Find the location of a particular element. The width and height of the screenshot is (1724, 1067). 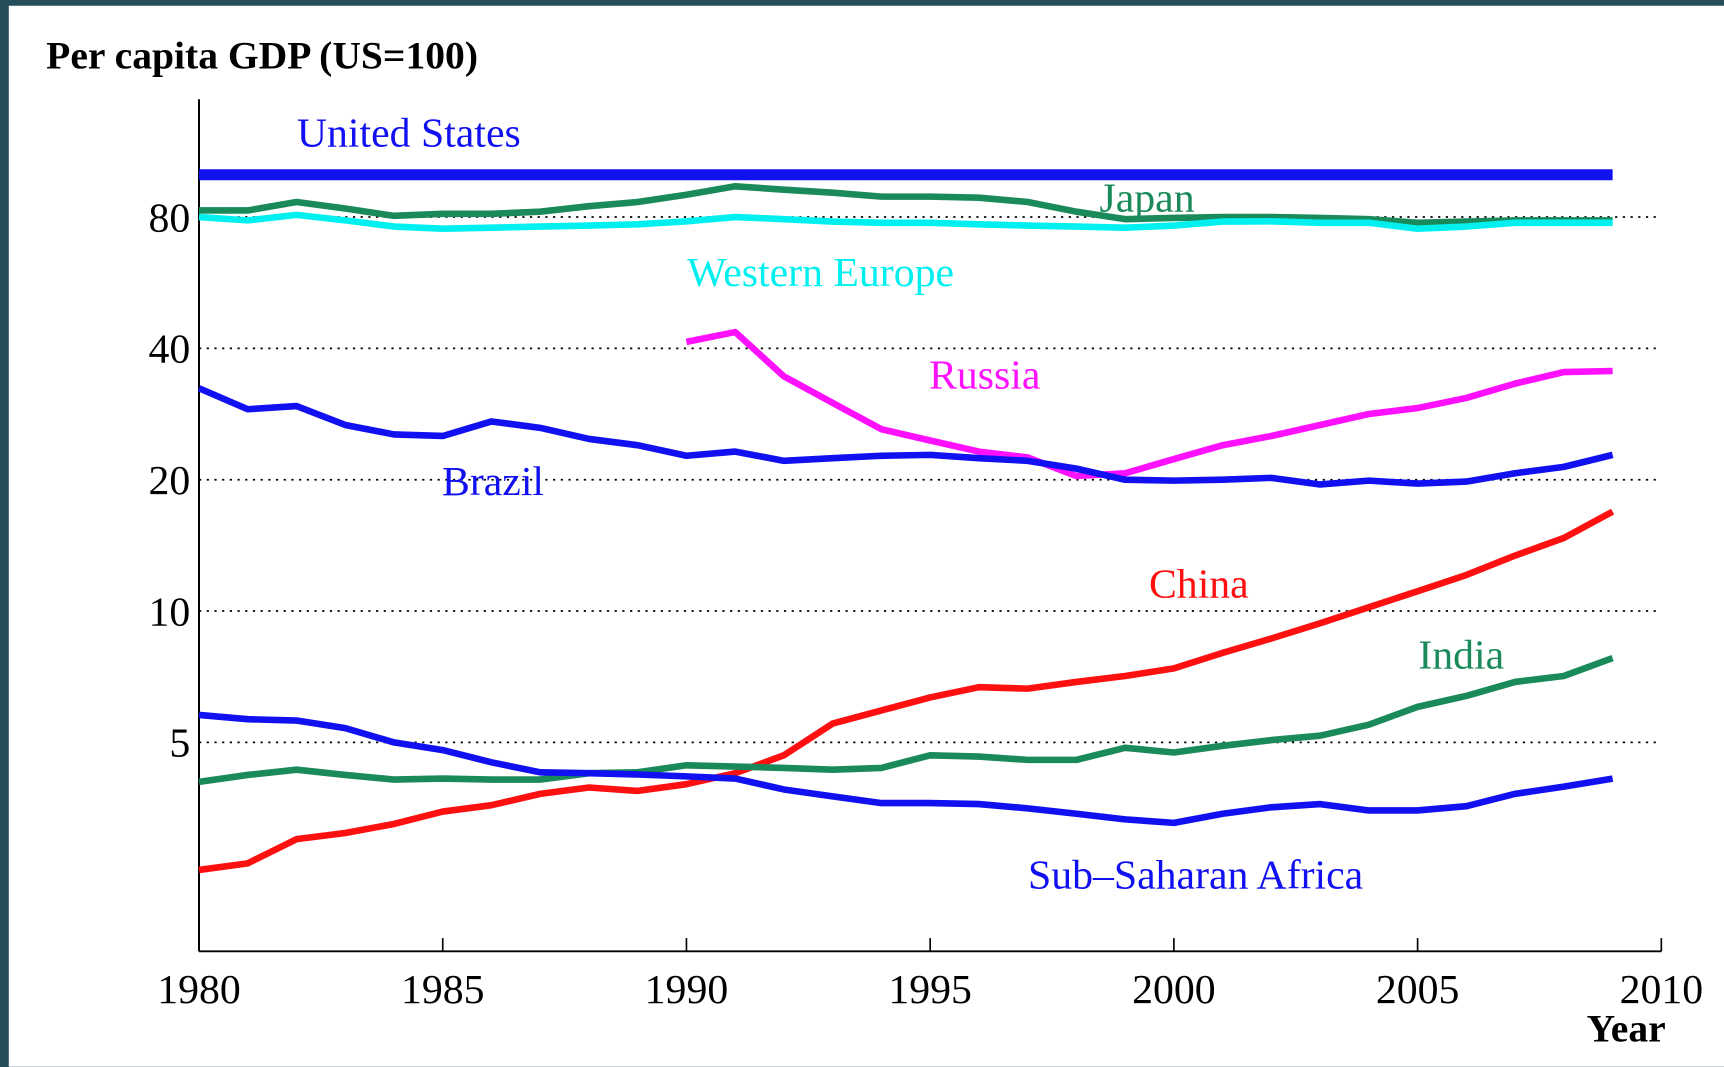

chart-title: Per capita GDP (US=100) is located at coordinates (262, 55).